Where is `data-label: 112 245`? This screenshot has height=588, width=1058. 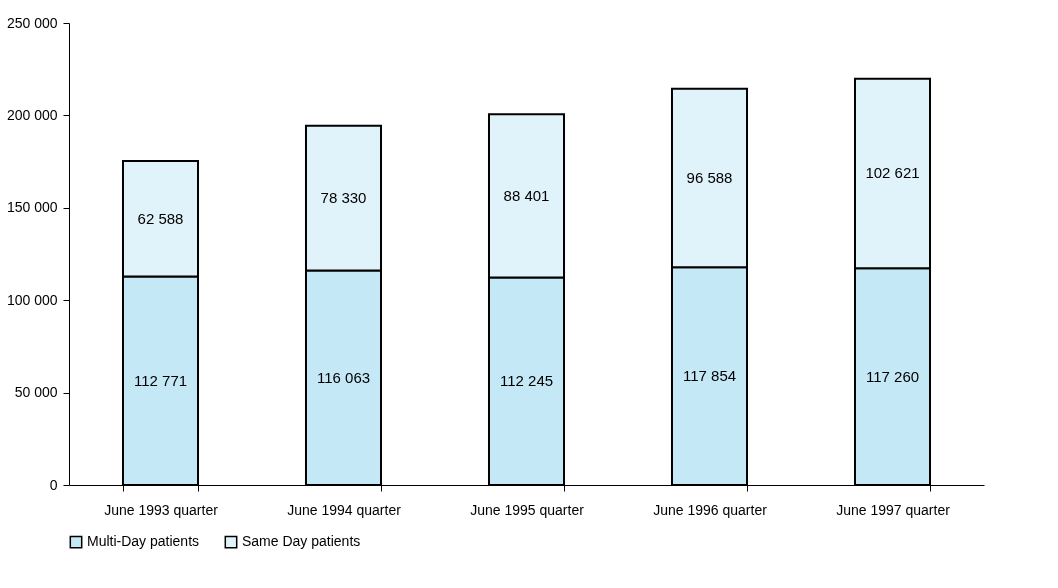 data-label: 112 245 is located at coordinates (526, 381).